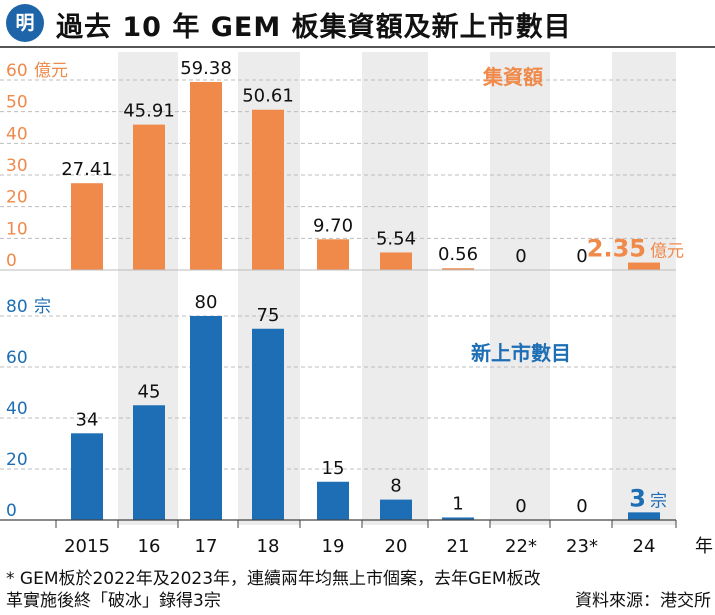 This screenshot has height=615, width=715. Describe the element at coordinates (149, 546) in the screenshot. I see `x-tick-label: 16` at that location.